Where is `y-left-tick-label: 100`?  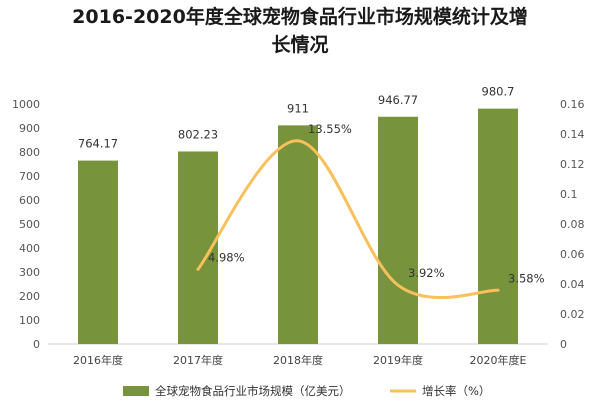 y-left-tick-label: 100 is located at coordinates (29, 320).